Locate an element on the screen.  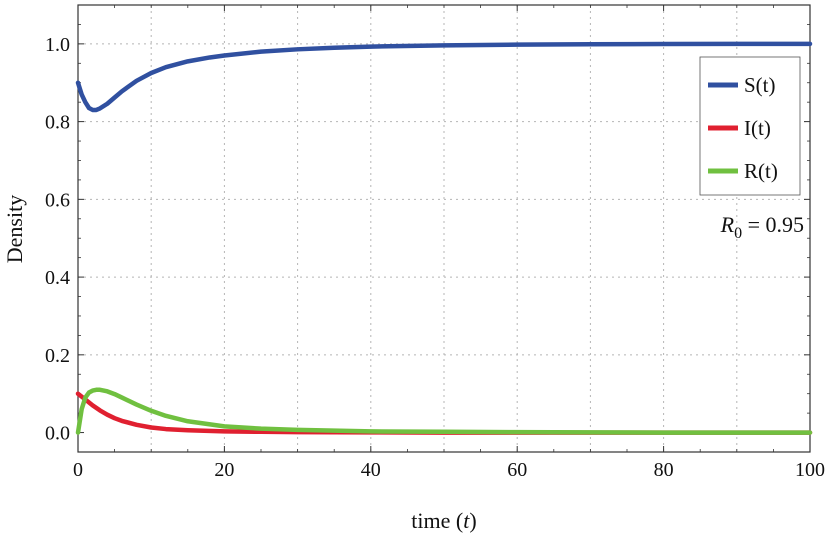
s-series-line is located at coordinates (444, 77).